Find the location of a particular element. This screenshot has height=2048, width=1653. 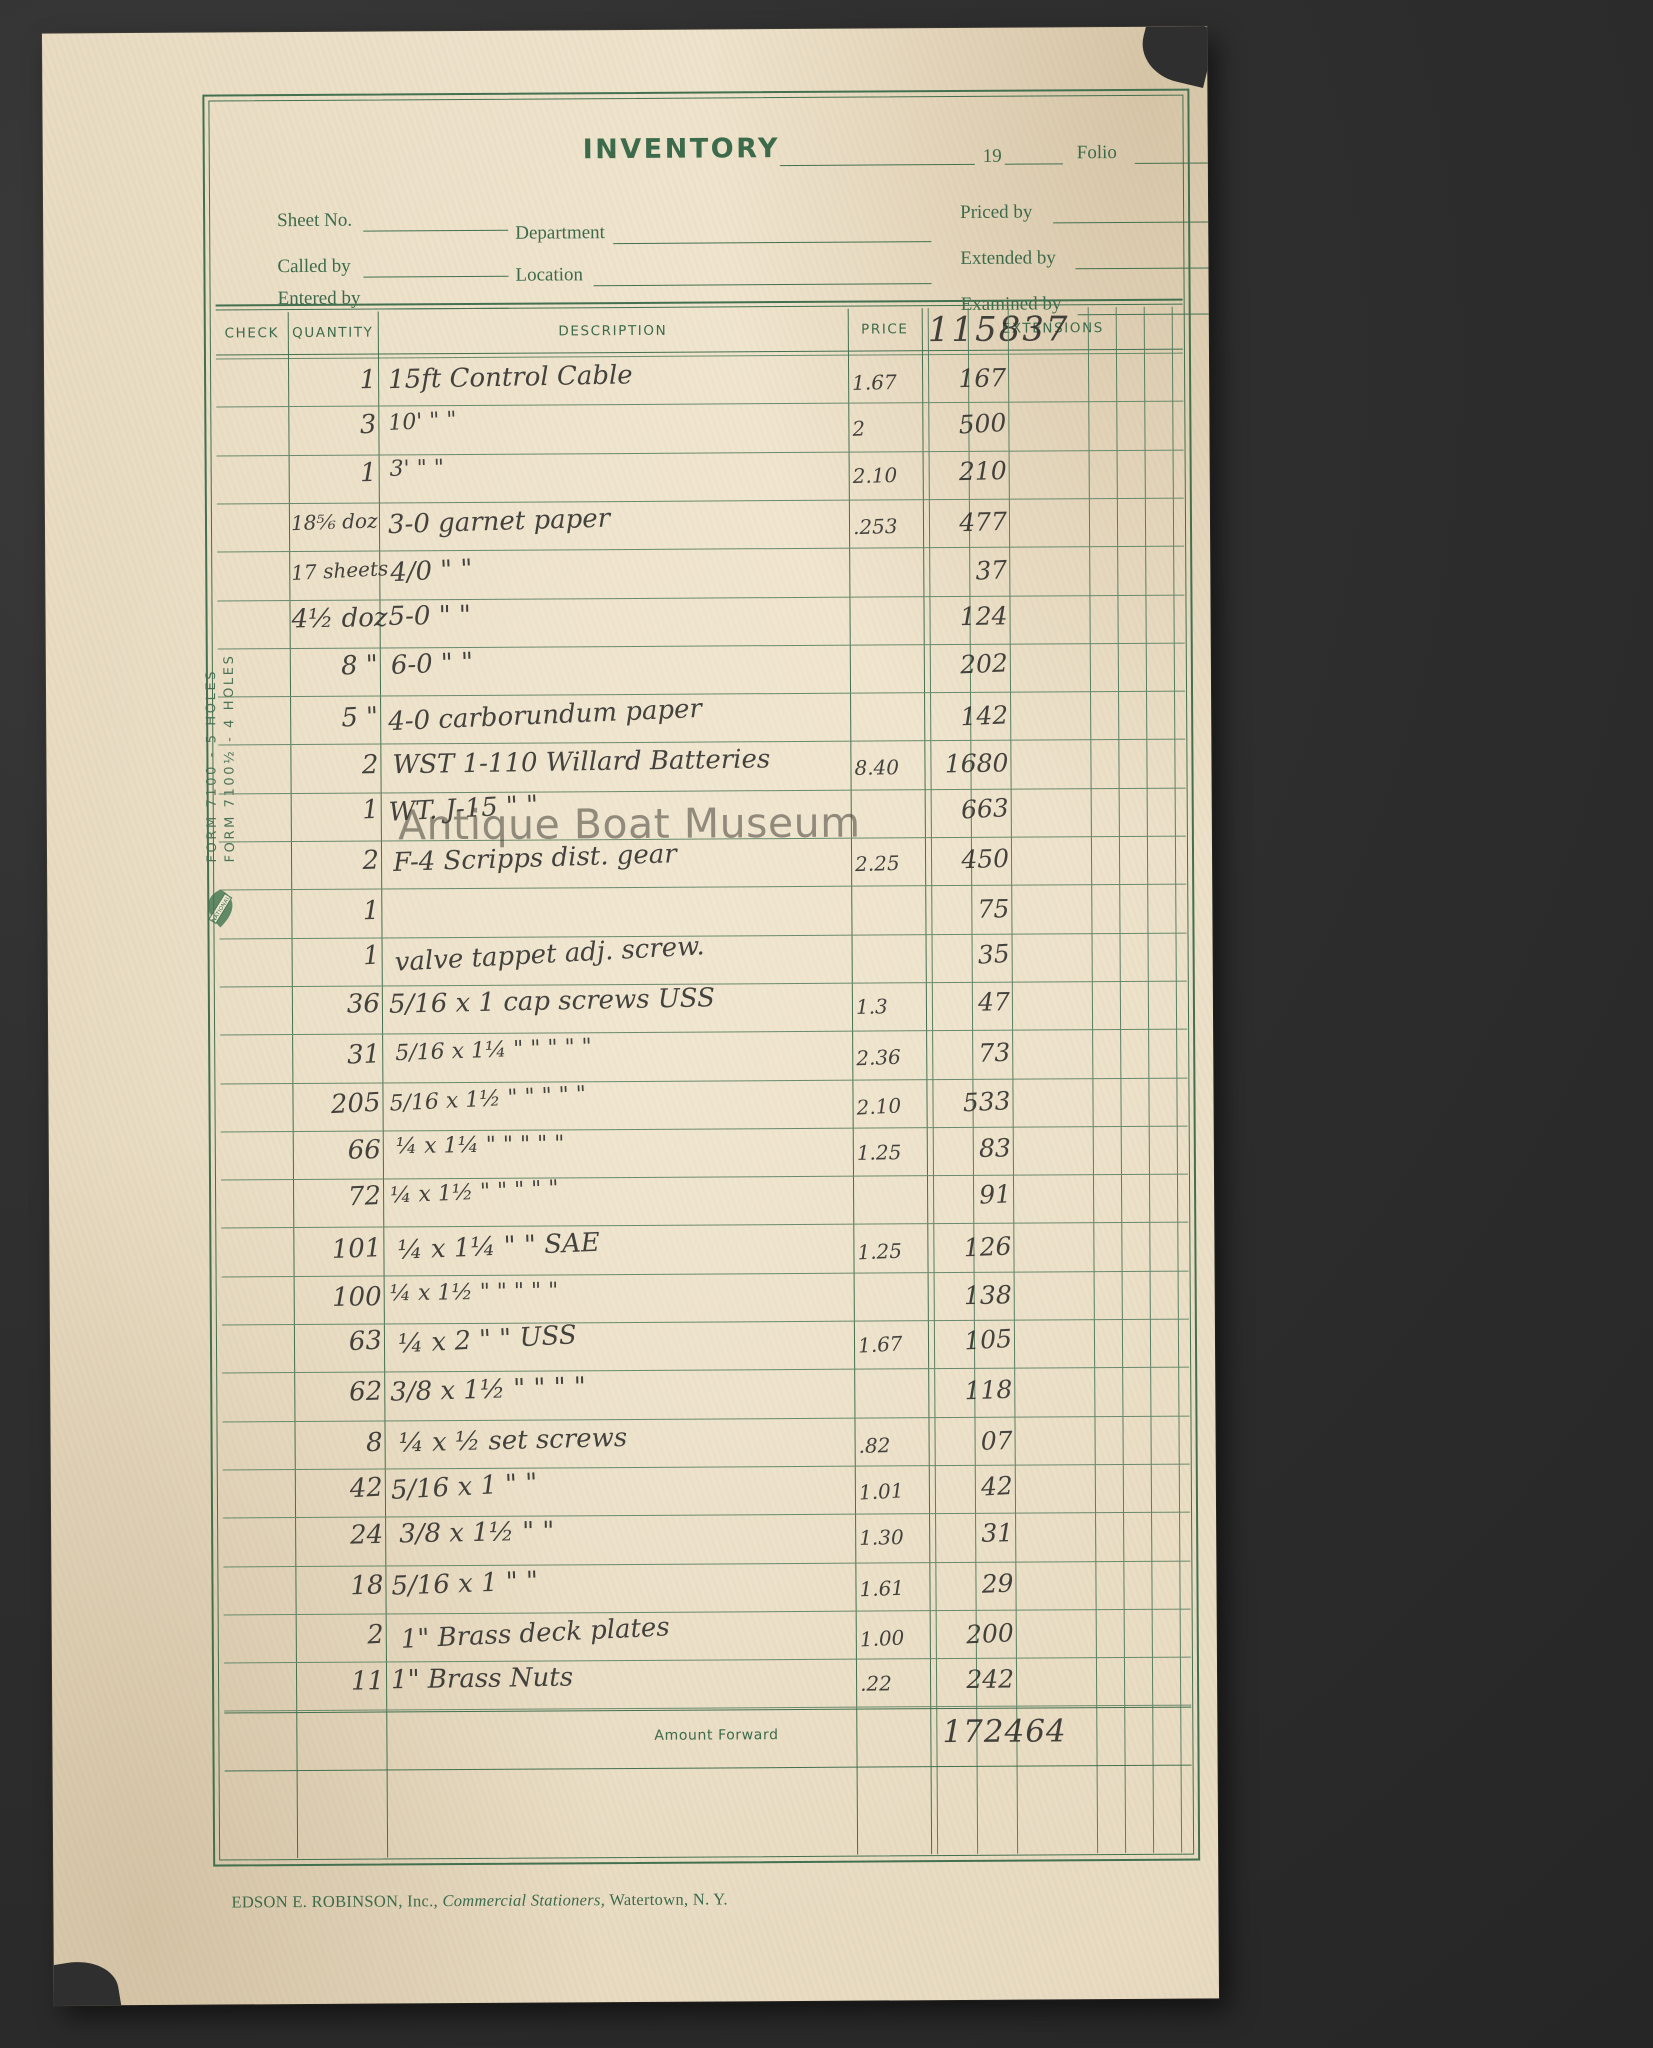

cell-extension: 47 is located at coordinates (994, 1001).